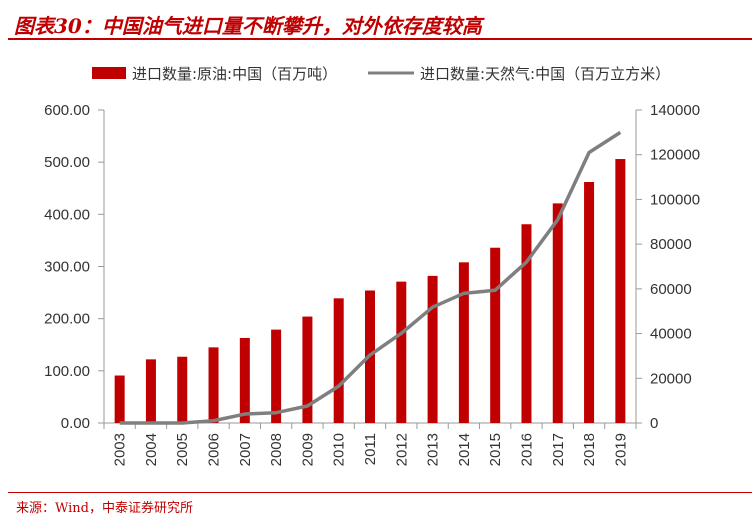  What do you see at coordinates (234, 74) in the screenshot?
I see `legend-label-bar: 进口数量:原油:中国（百万吨）` at bounding box center [234, 74].